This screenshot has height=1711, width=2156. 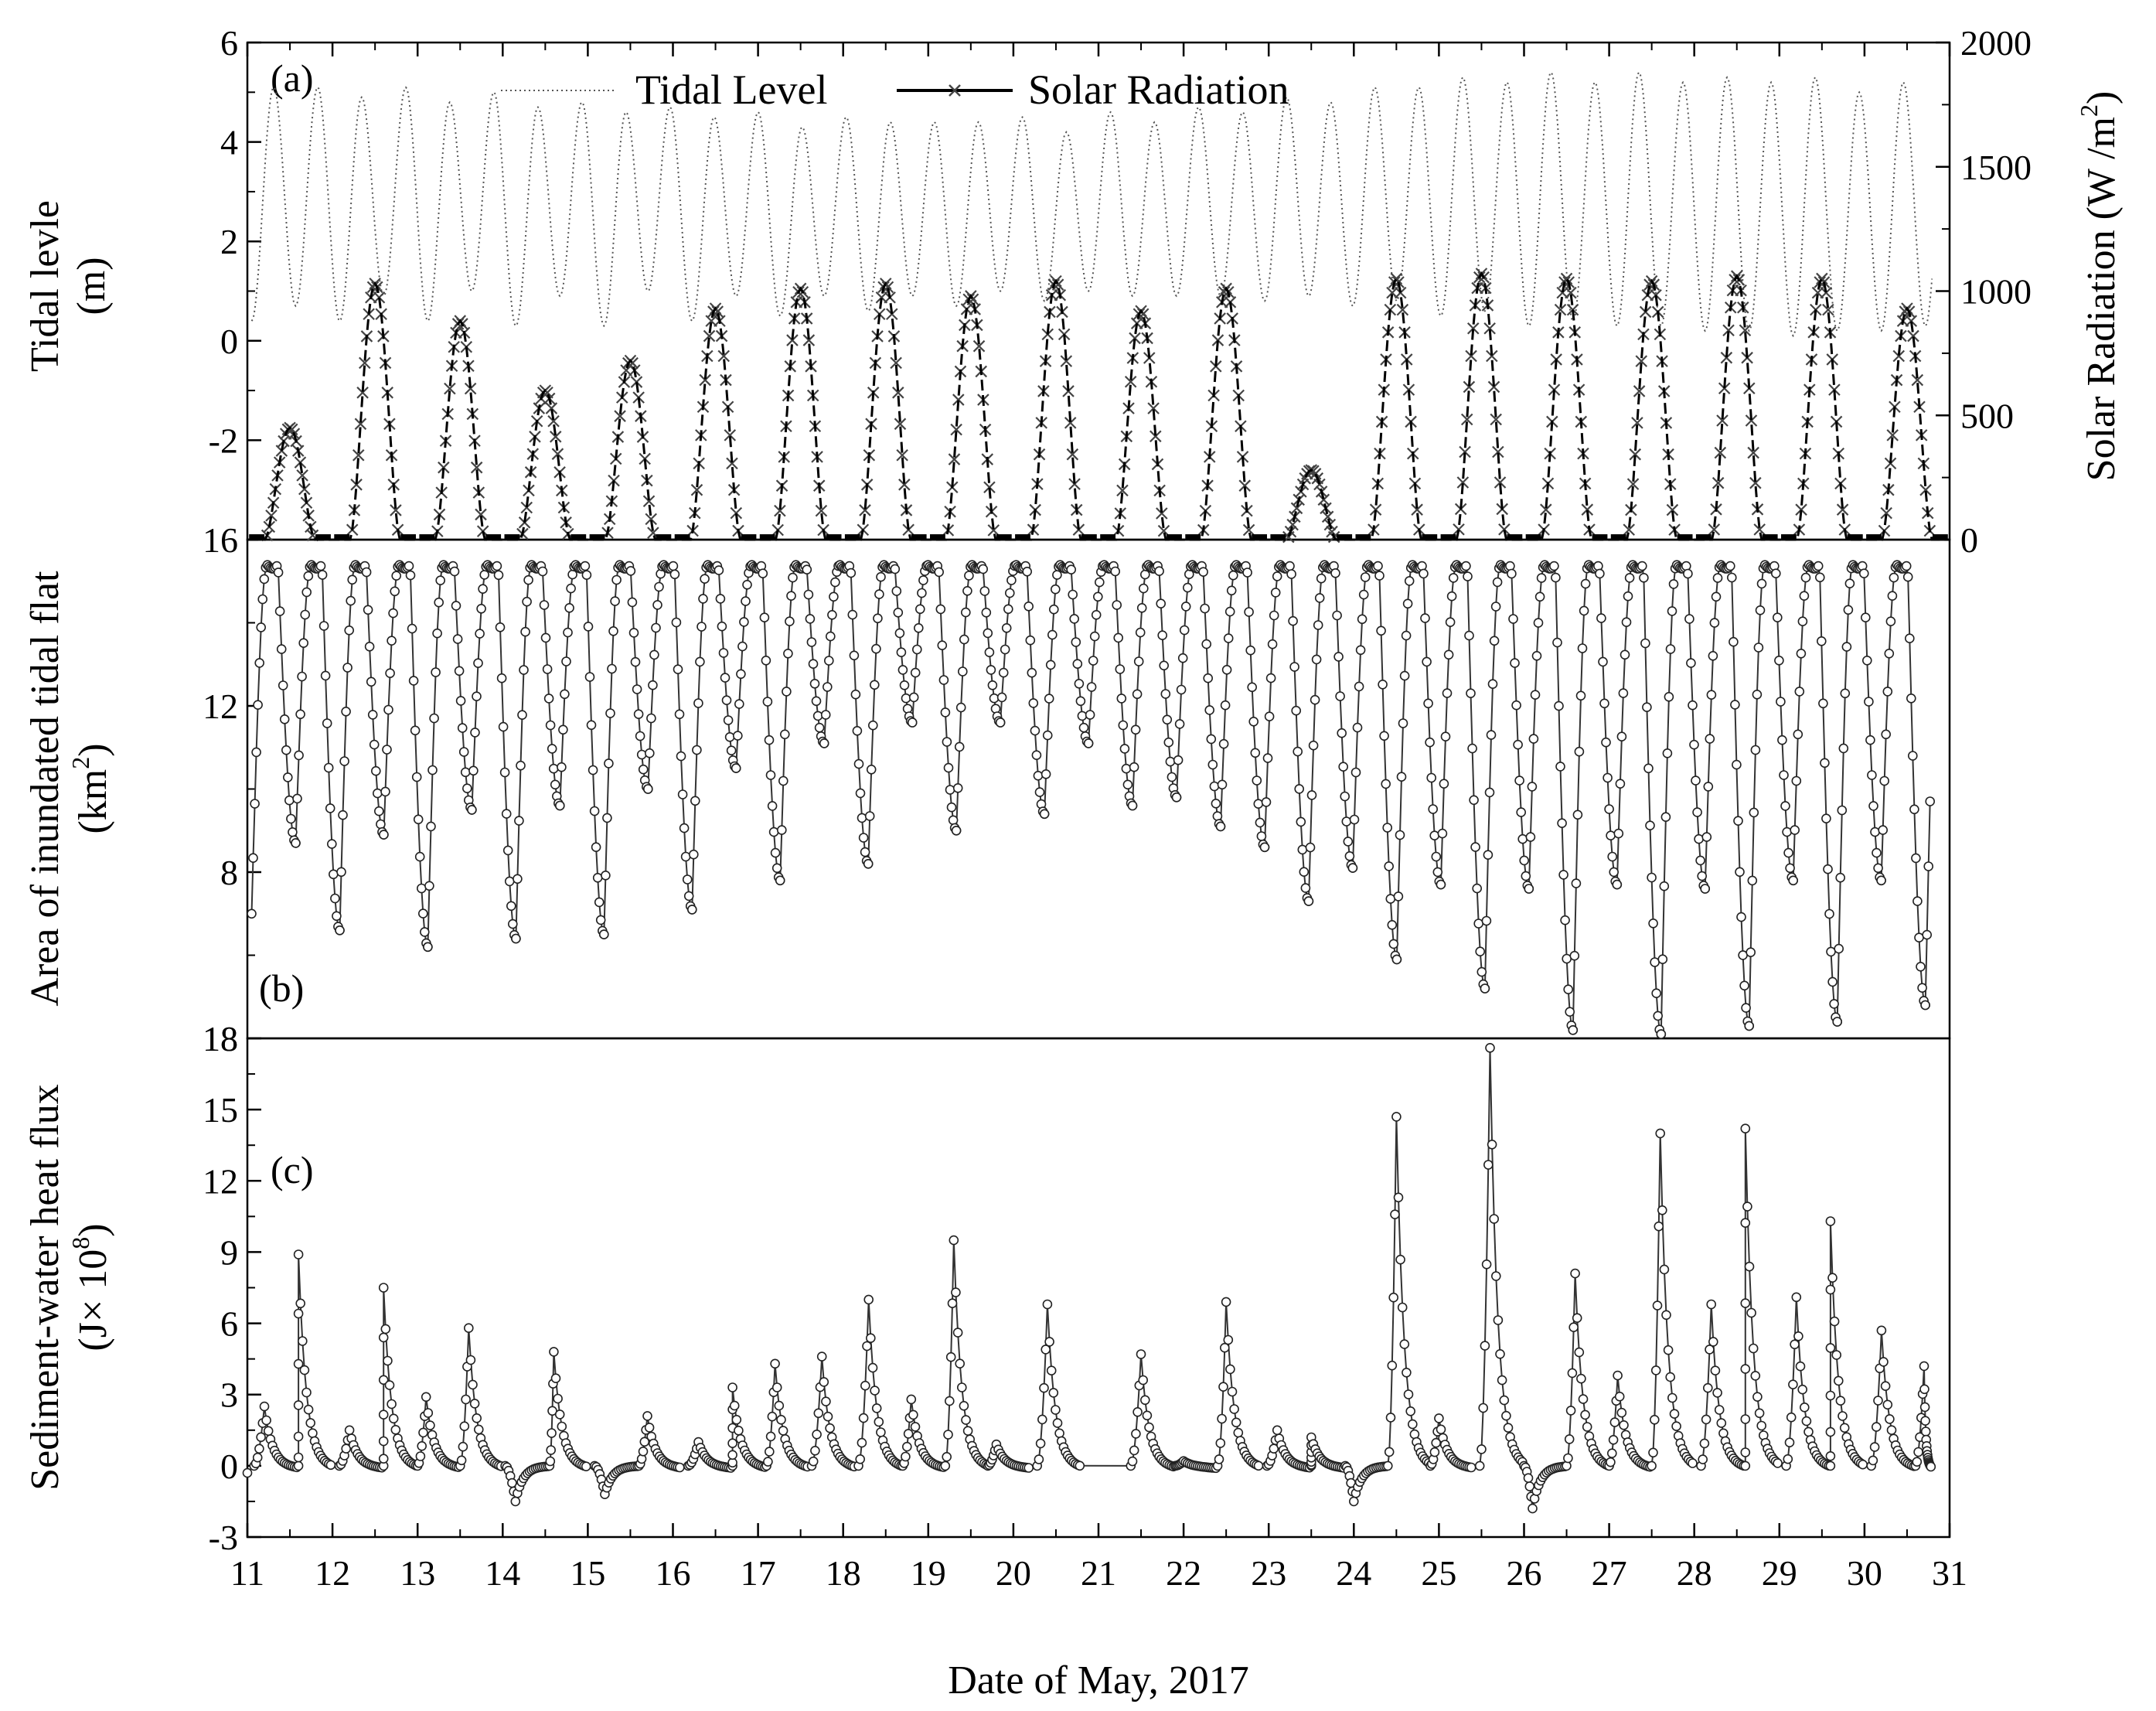 What do you see at coordinates (2101, 299) in the screenshot?
I see `y2-part: Solar Radiation (W /m` at bounding box center [2101, 299].